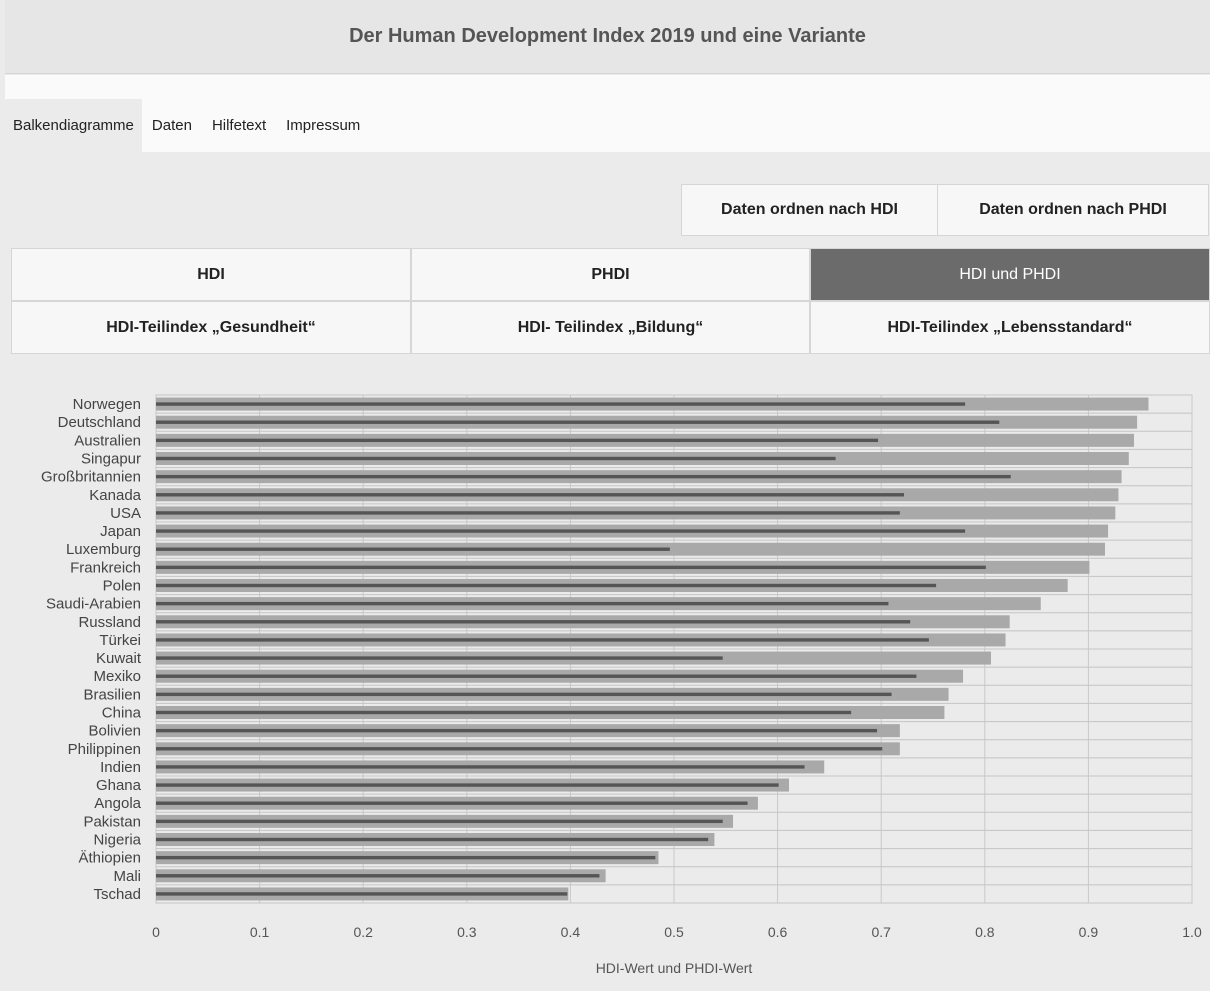 This screenshot has height=991, width=1210. What do you see at coordinates (109, 622) in the screenshot?
I see `category-label: Russland` at bounding box center [109, 622].